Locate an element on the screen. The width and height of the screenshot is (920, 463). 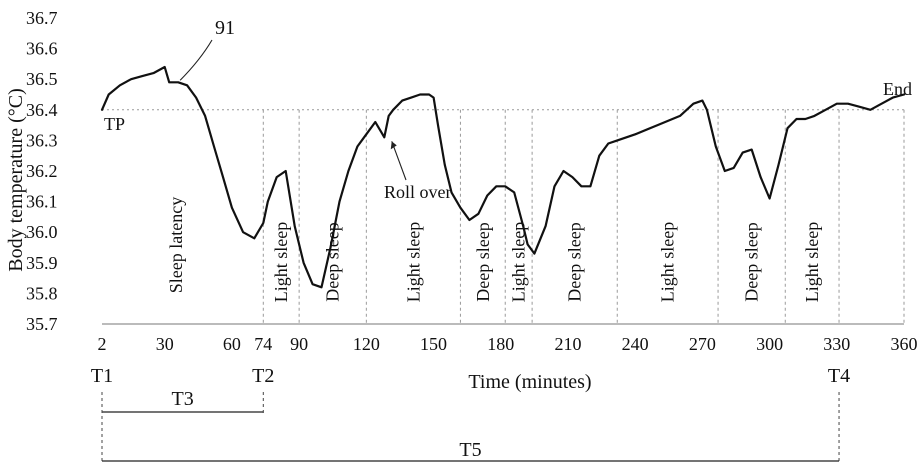
peak-ref-leader is located at coordinates (196, 60).